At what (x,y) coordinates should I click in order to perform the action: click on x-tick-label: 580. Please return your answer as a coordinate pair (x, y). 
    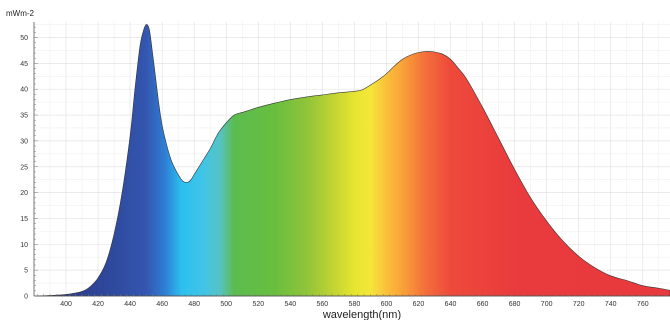
    Looking at the image, I should click on (355, 304).